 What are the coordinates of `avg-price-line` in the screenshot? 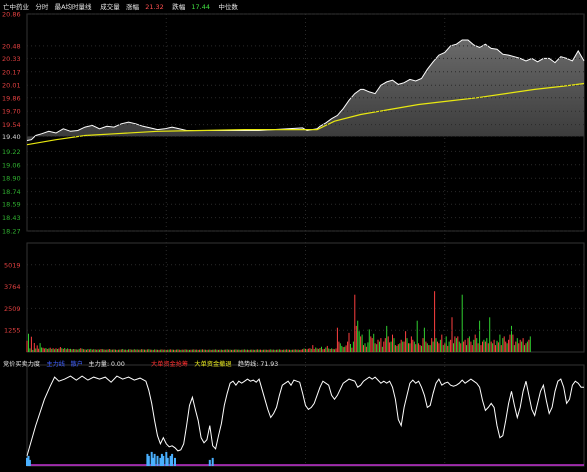 It's located at (305, 114).